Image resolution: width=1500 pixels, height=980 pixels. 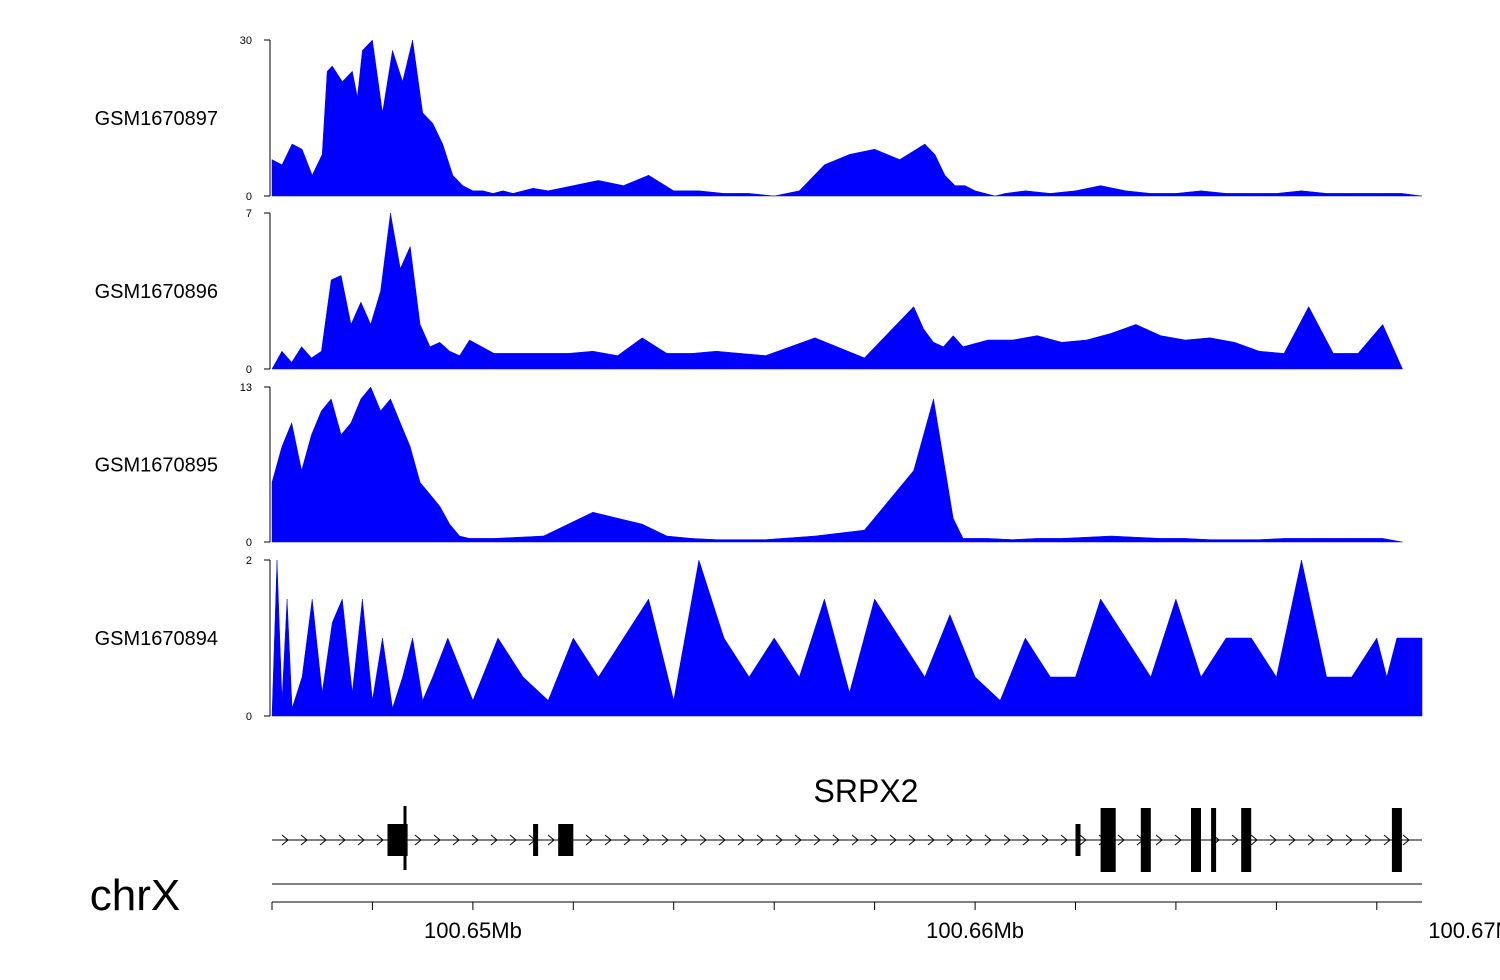 I want to click on track-label: GSM1670895, so click(x=156, y=466).